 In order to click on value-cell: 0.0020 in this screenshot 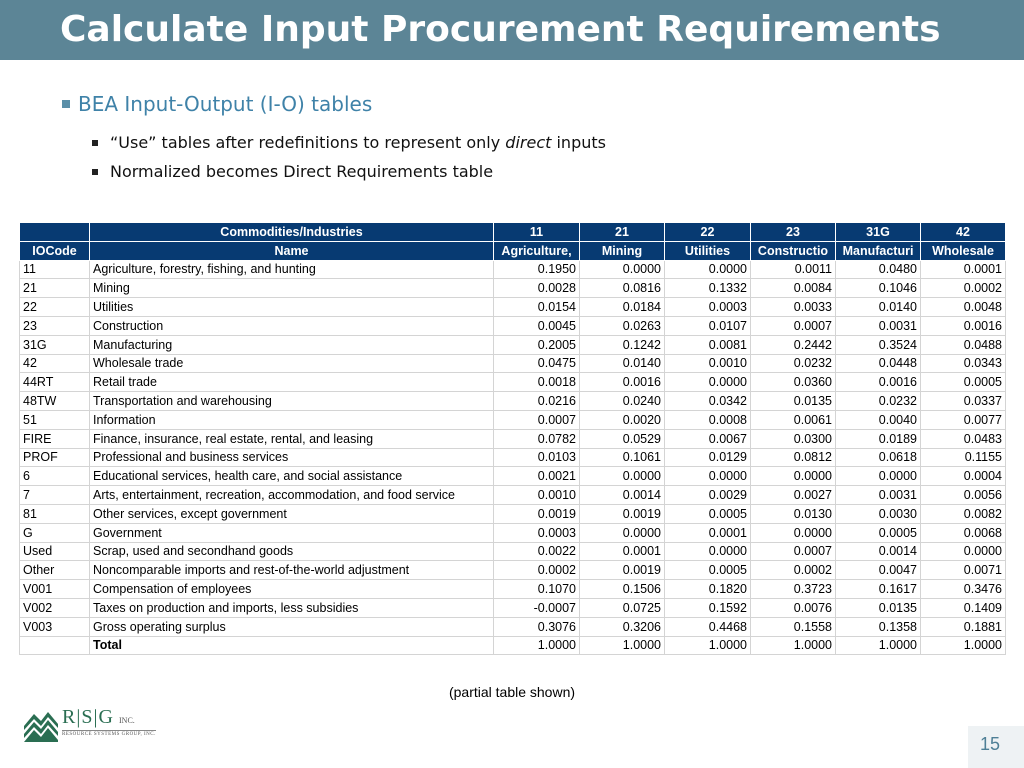, I will do `click(622, 419)`.